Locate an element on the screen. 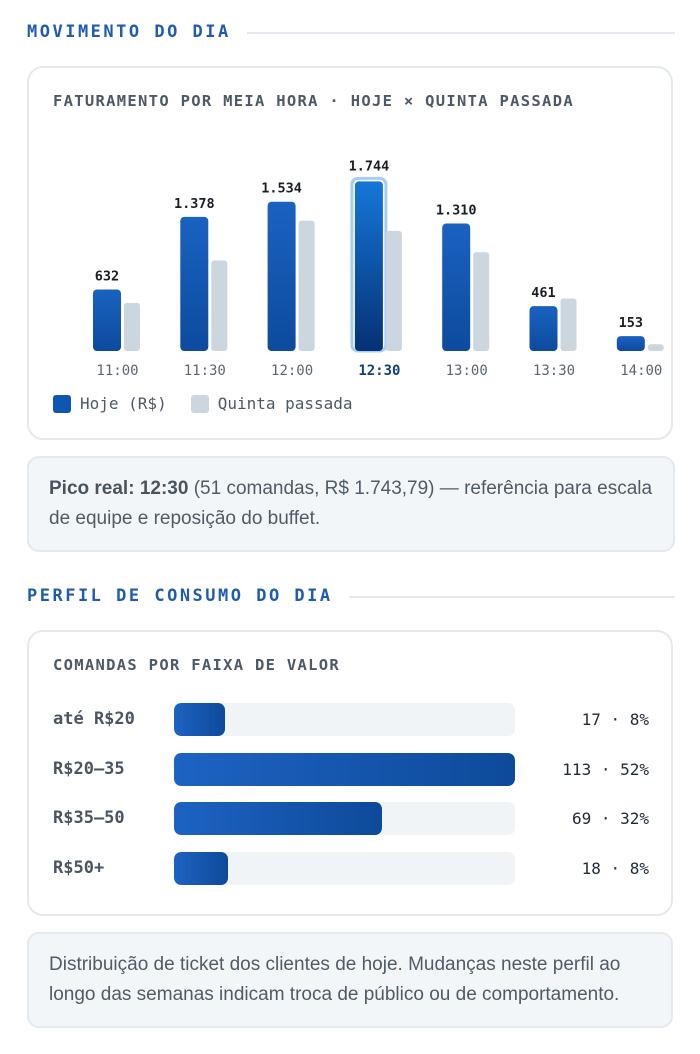 Image resolution: width=700 pixels, height=1054 pixels. range-value: 17 · 8% is located at coordinates (615, 719).